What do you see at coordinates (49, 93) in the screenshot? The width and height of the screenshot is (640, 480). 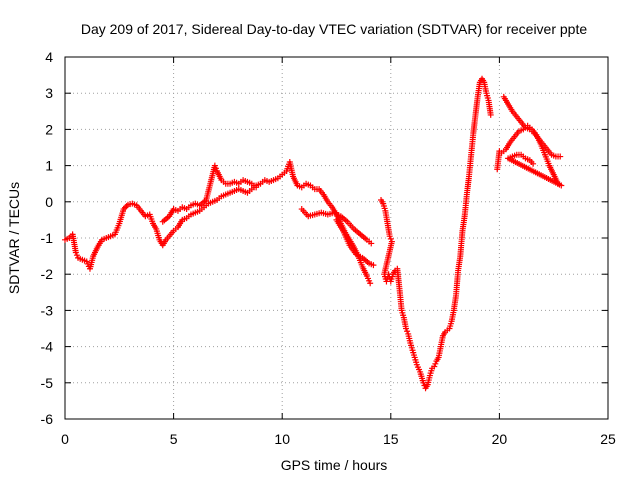 I see `y-tick-label: 3` at bounding box center [49, 93].